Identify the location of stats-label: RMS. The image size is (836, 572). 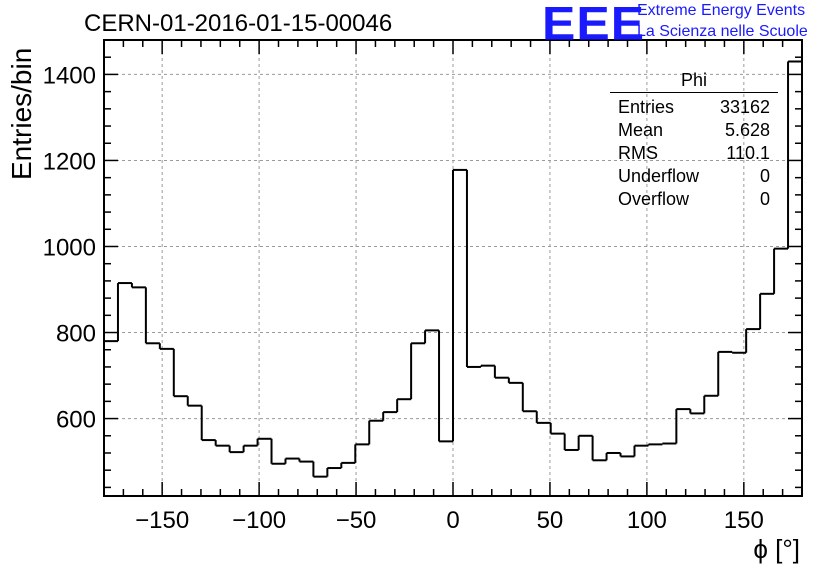
(638, 153).